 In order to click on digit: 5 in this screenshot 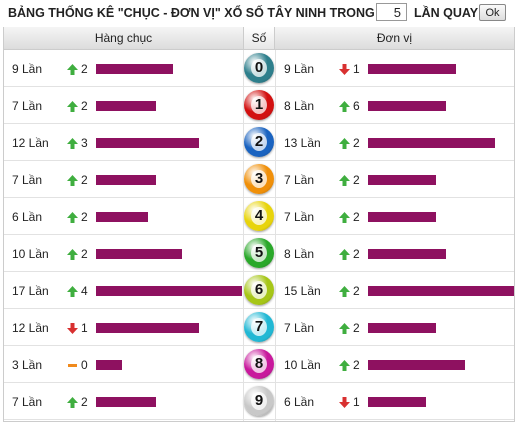, I will do `click(259, 253)`.